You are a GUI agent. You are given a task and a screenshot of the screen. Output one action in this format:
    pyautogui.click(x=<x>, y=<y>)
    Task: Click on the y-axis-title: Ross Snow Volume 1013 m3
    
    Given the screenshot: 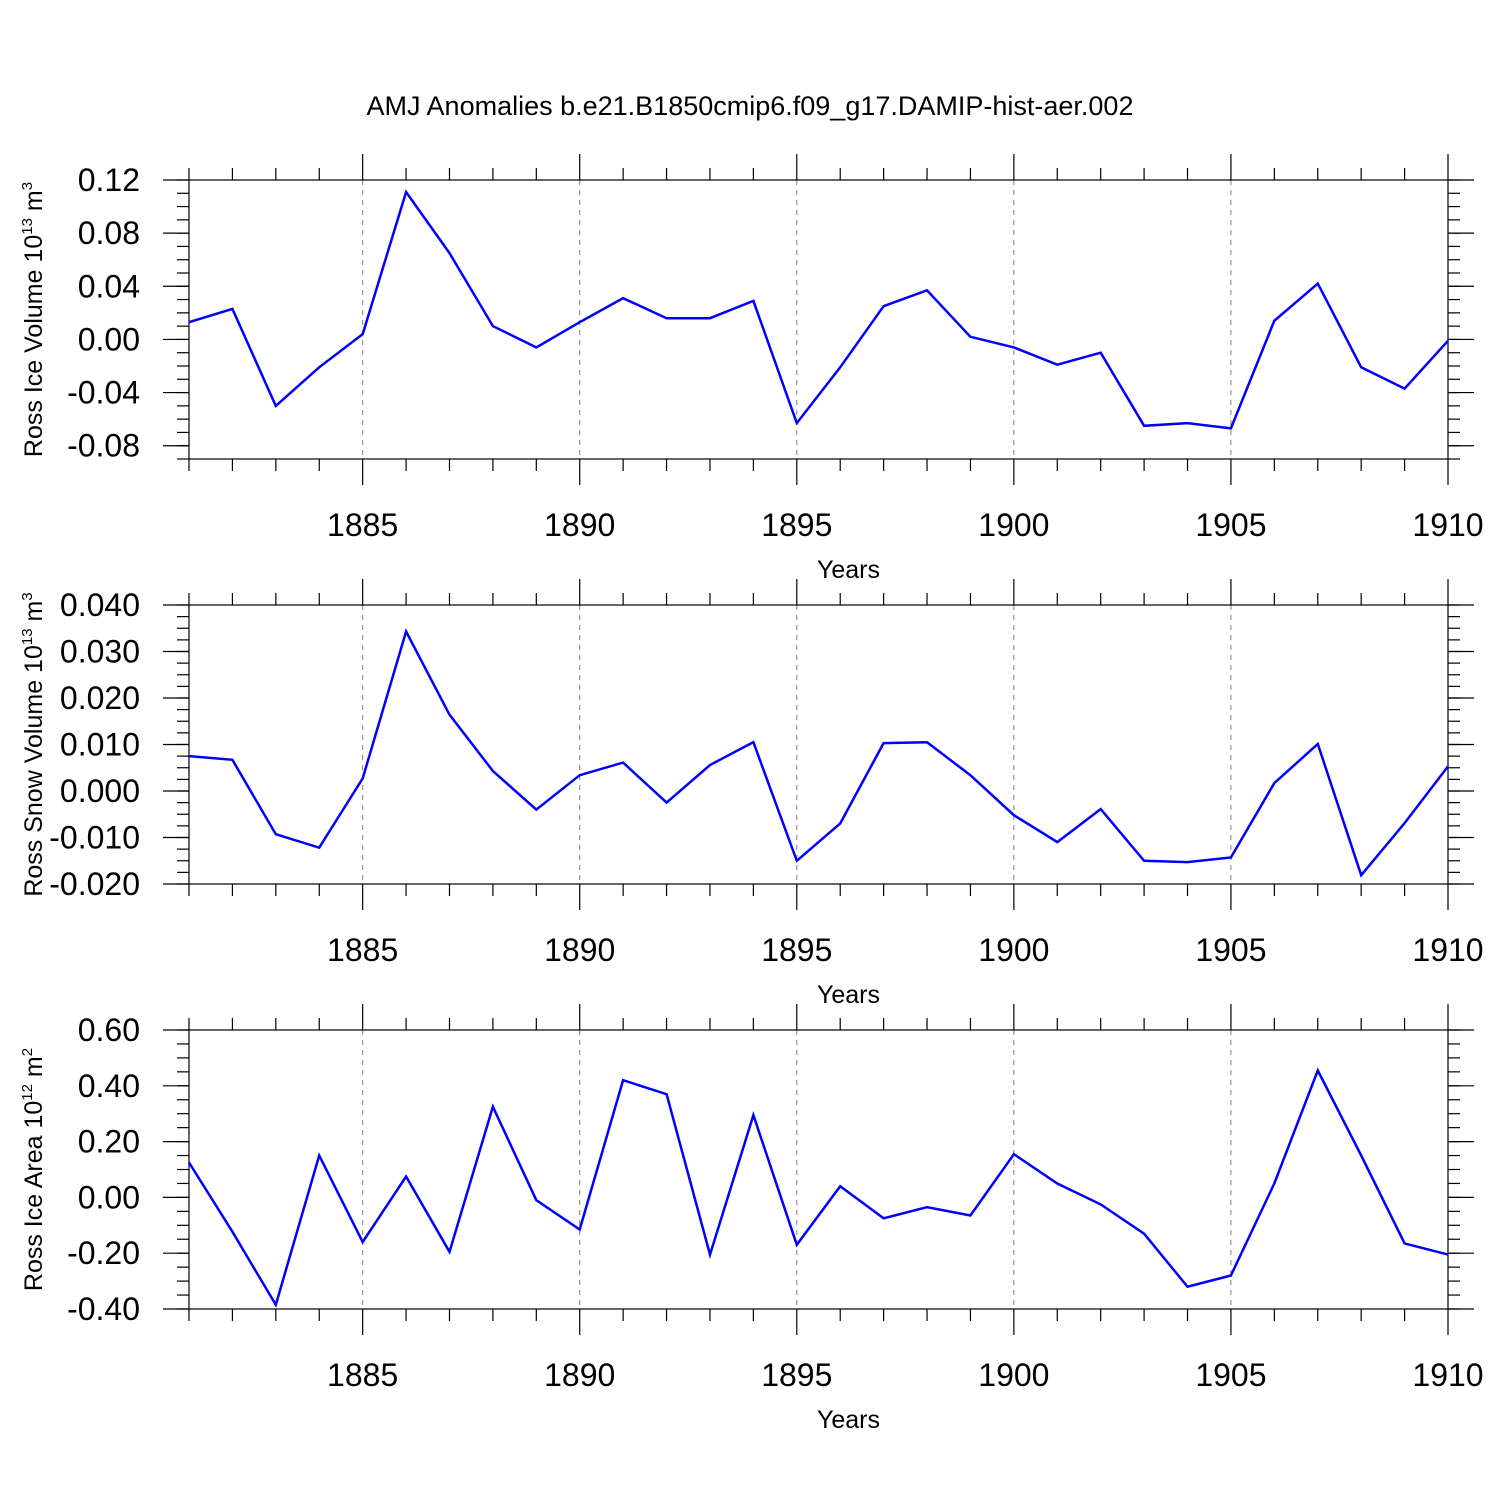 What is the action you would take?
    pyautogui.click(x=33, y=744)
    